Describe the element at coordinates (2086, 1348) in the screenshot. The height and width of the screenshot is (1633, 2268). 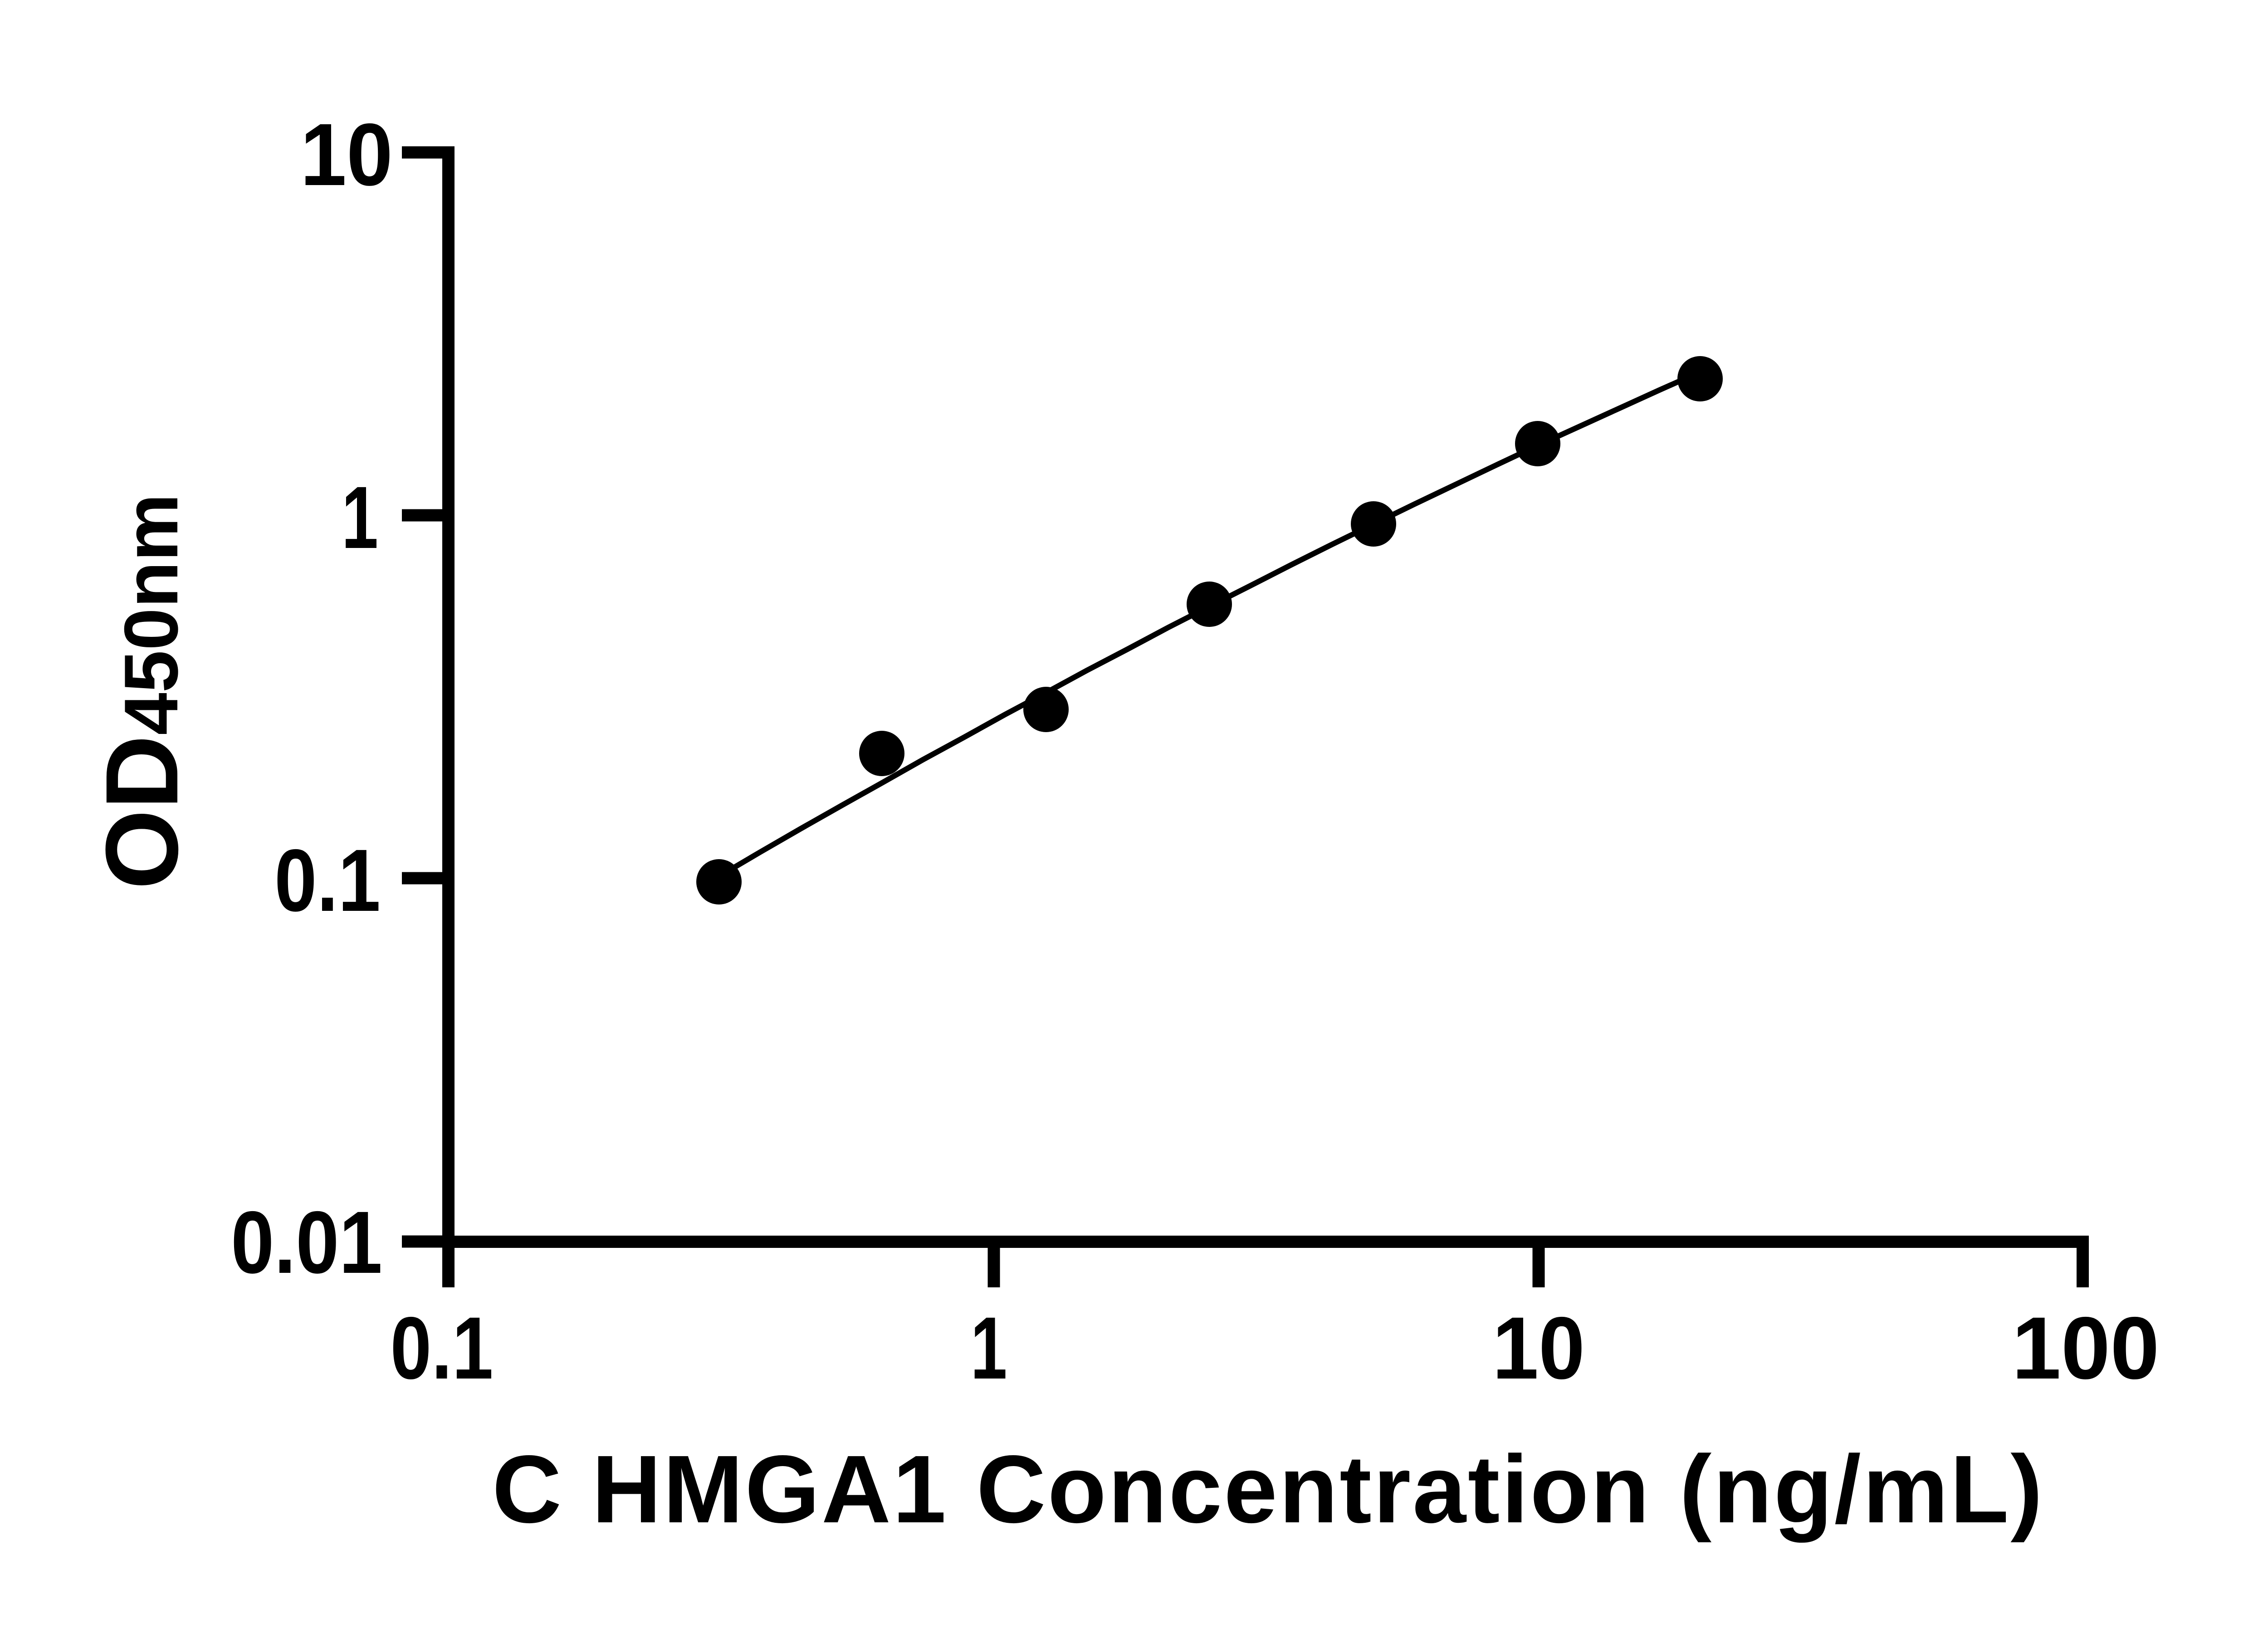
I see `svg-text: 100` at that location.